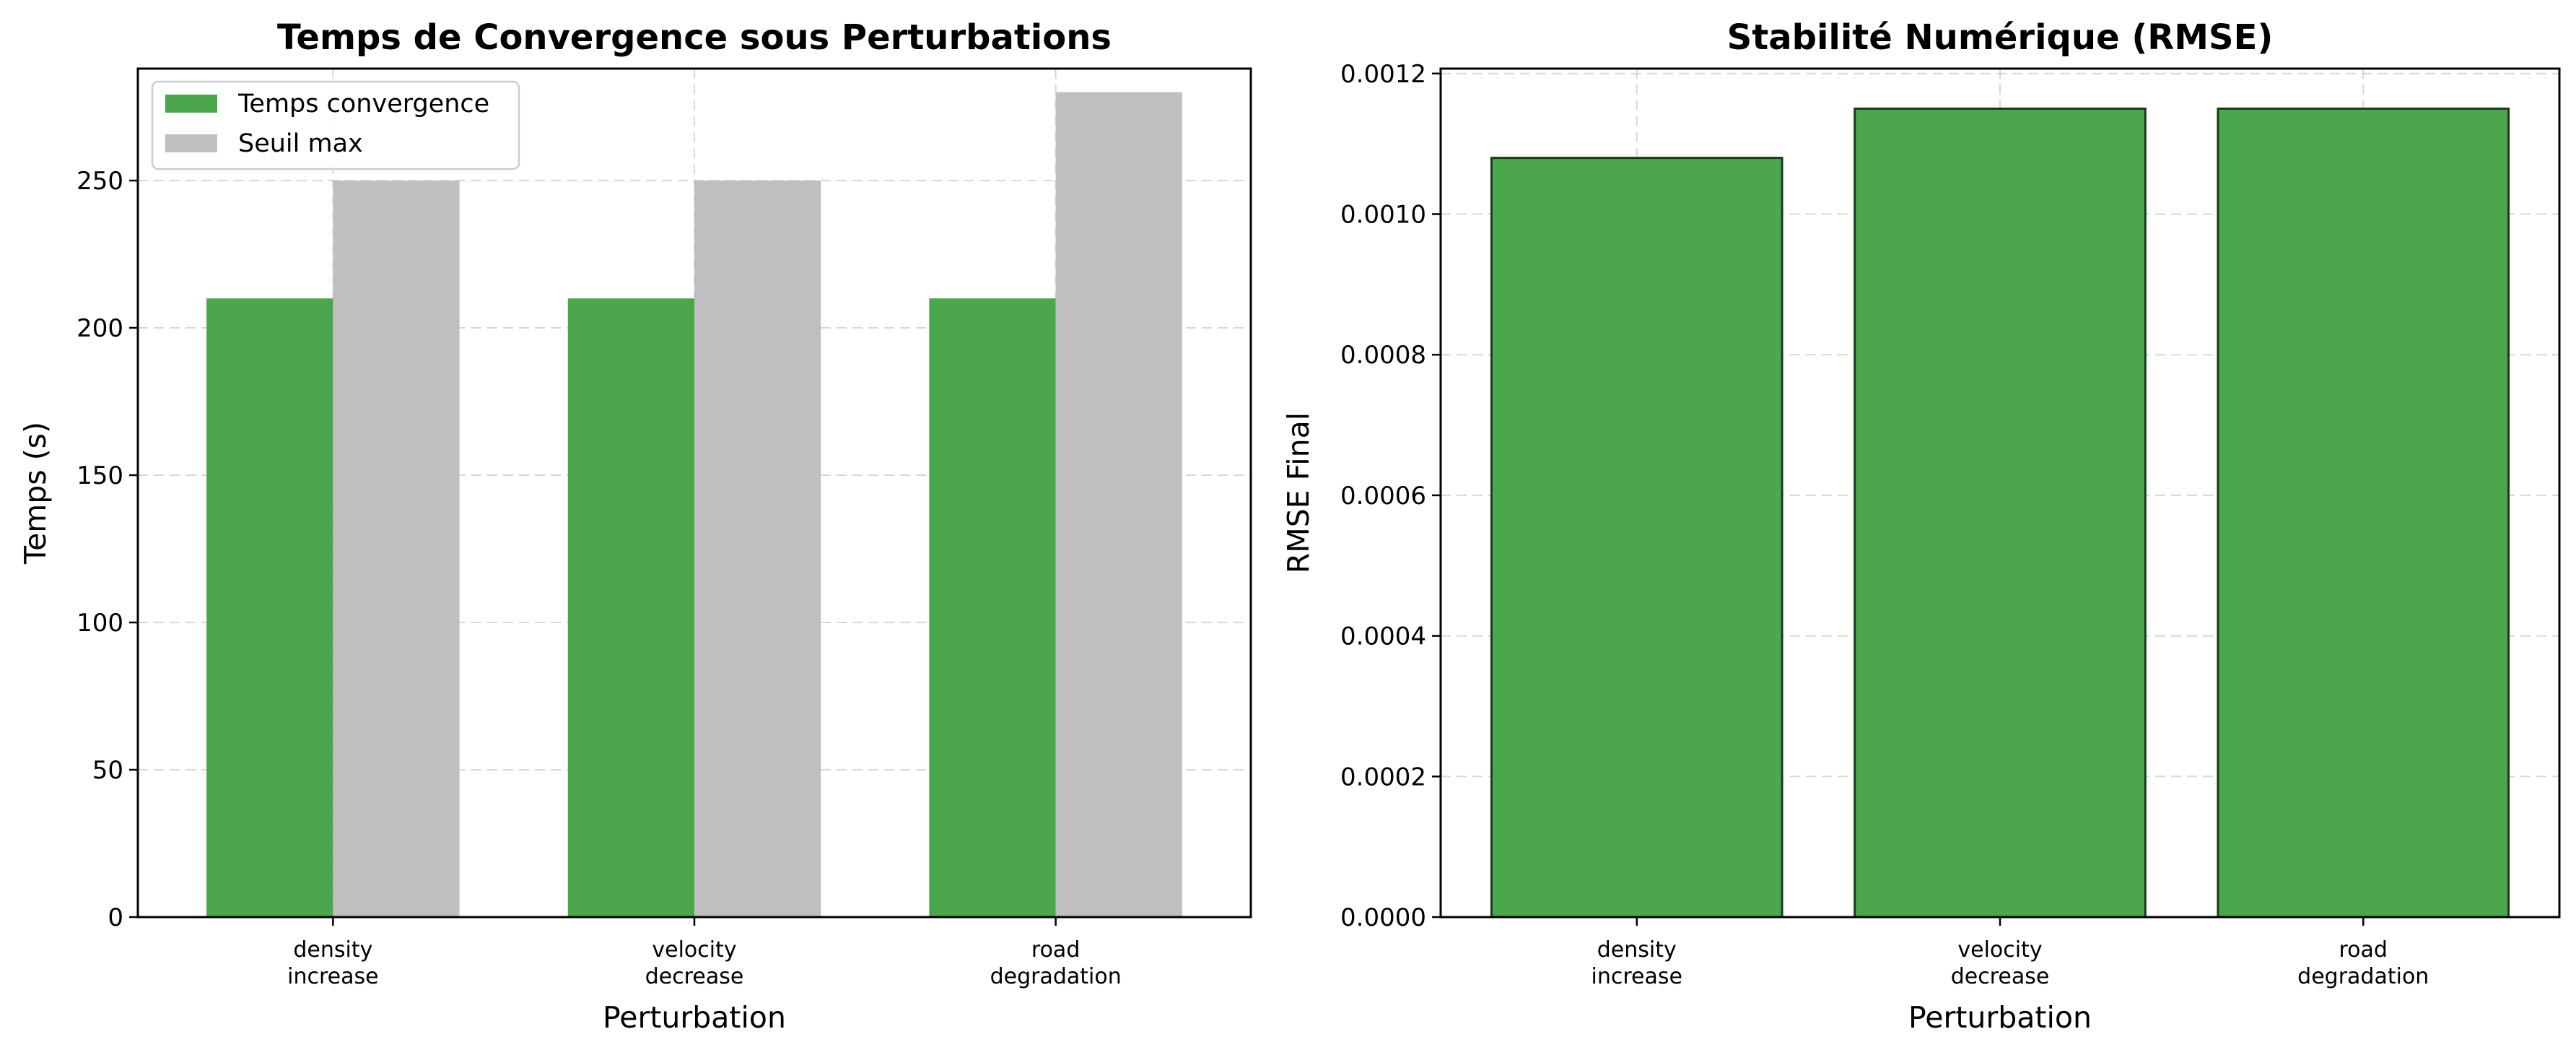 Image resolution: width=2576 pixels, height=1055 pixels. I want to click on chart2-ytick-label-1: 0.0002, so click(1383, 777).